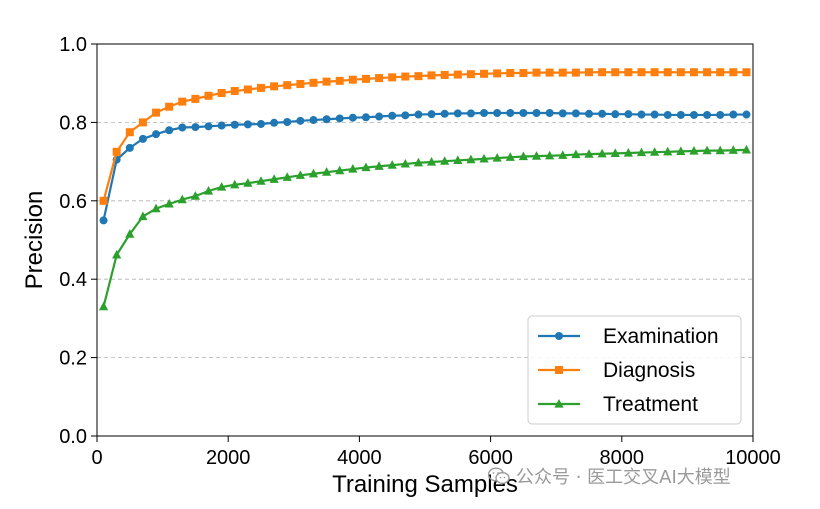 The height and width of the screenshot is (509, 820). Describe the element at coordinates (661, 336) in the screenshot. I see `legend-label: Examination` at that location.